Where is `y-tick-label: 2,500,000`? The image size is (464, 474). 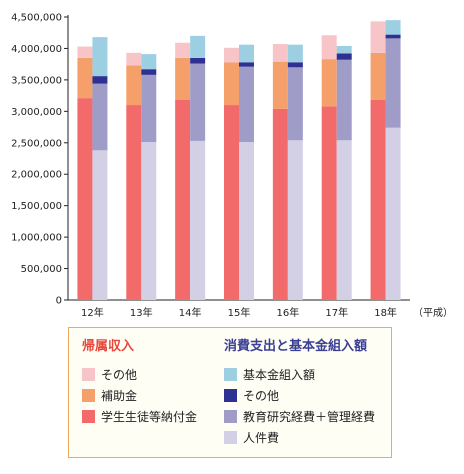
y-tick-label: 2,500,000 is located at coordinates (36, 143).